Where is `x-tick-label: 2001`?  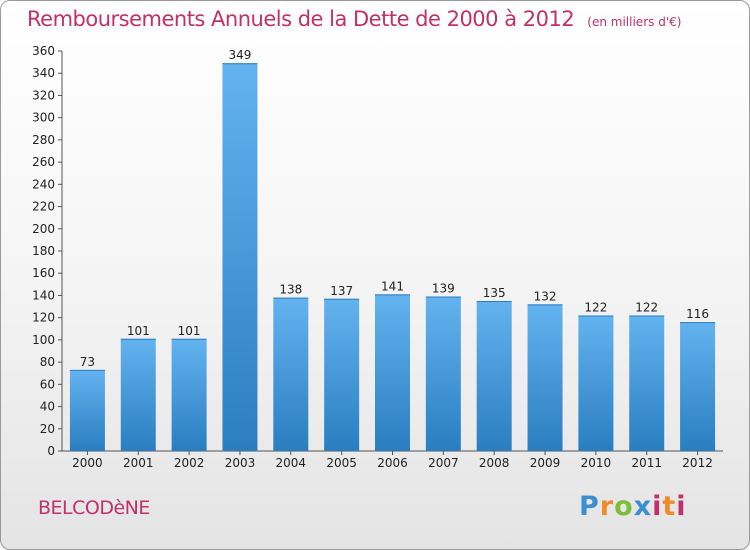 x-tick-label: 2001 is located at coordinates (138, 463).